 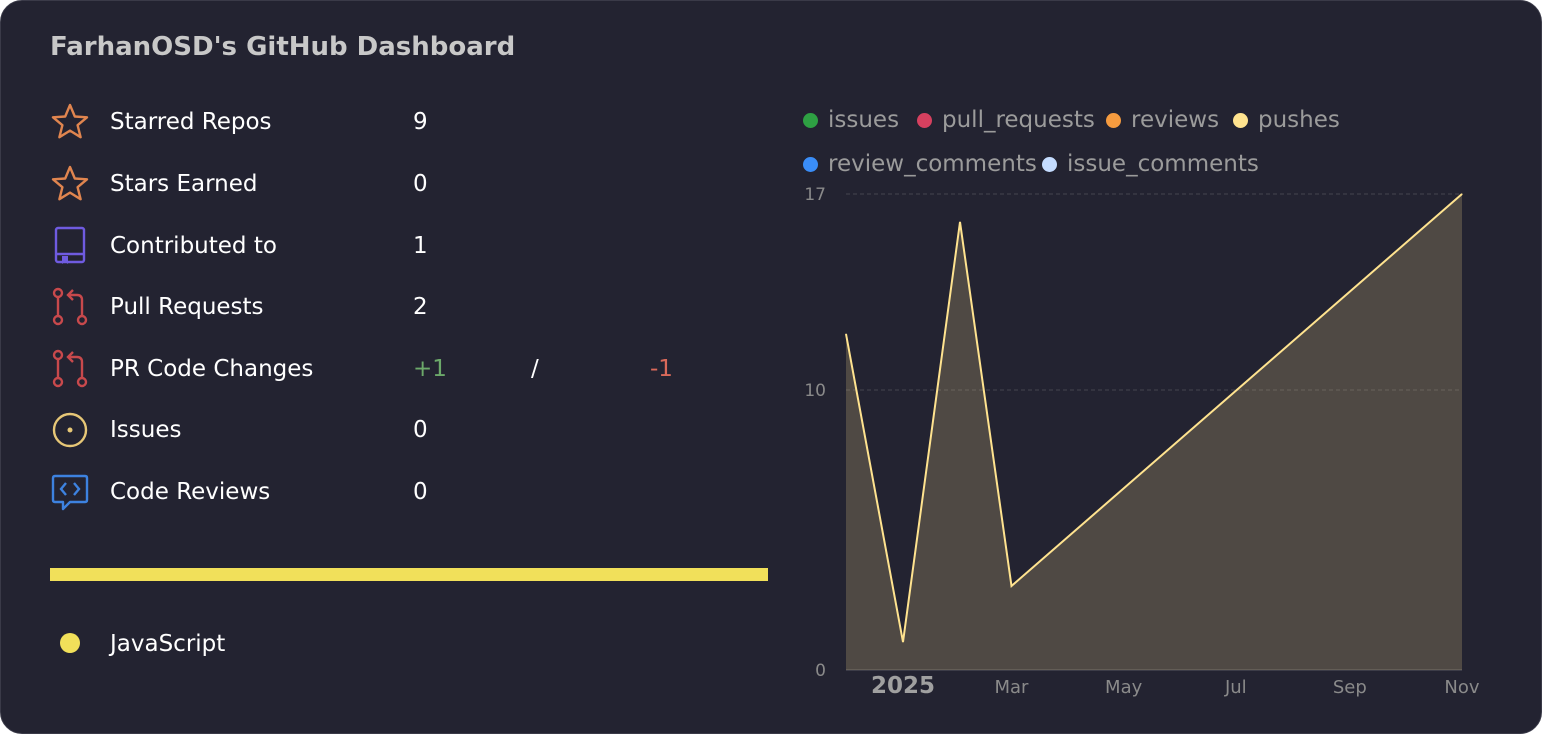 What do you see at coordinates (1018, 120) in the screenshot?
I see `legend-label: pull_requests` at bounding box center [1018, 120].